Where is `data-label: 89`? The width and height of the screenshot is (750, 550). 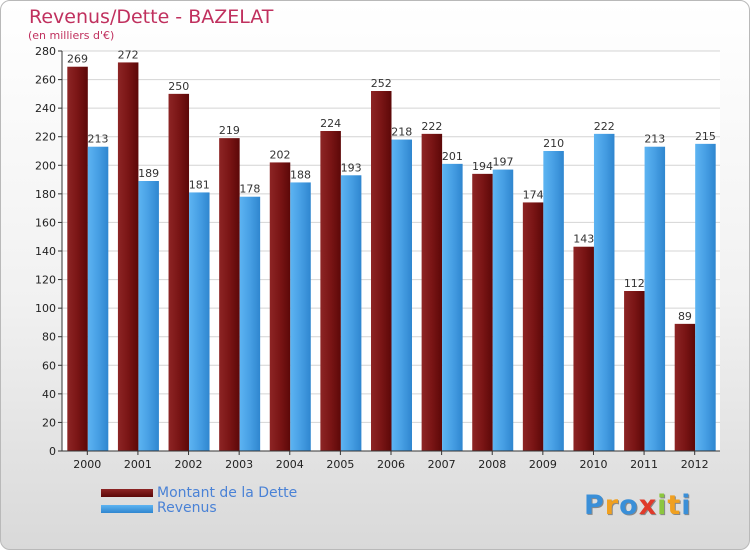
data-label: 89 is located at coordinates (685, 316).